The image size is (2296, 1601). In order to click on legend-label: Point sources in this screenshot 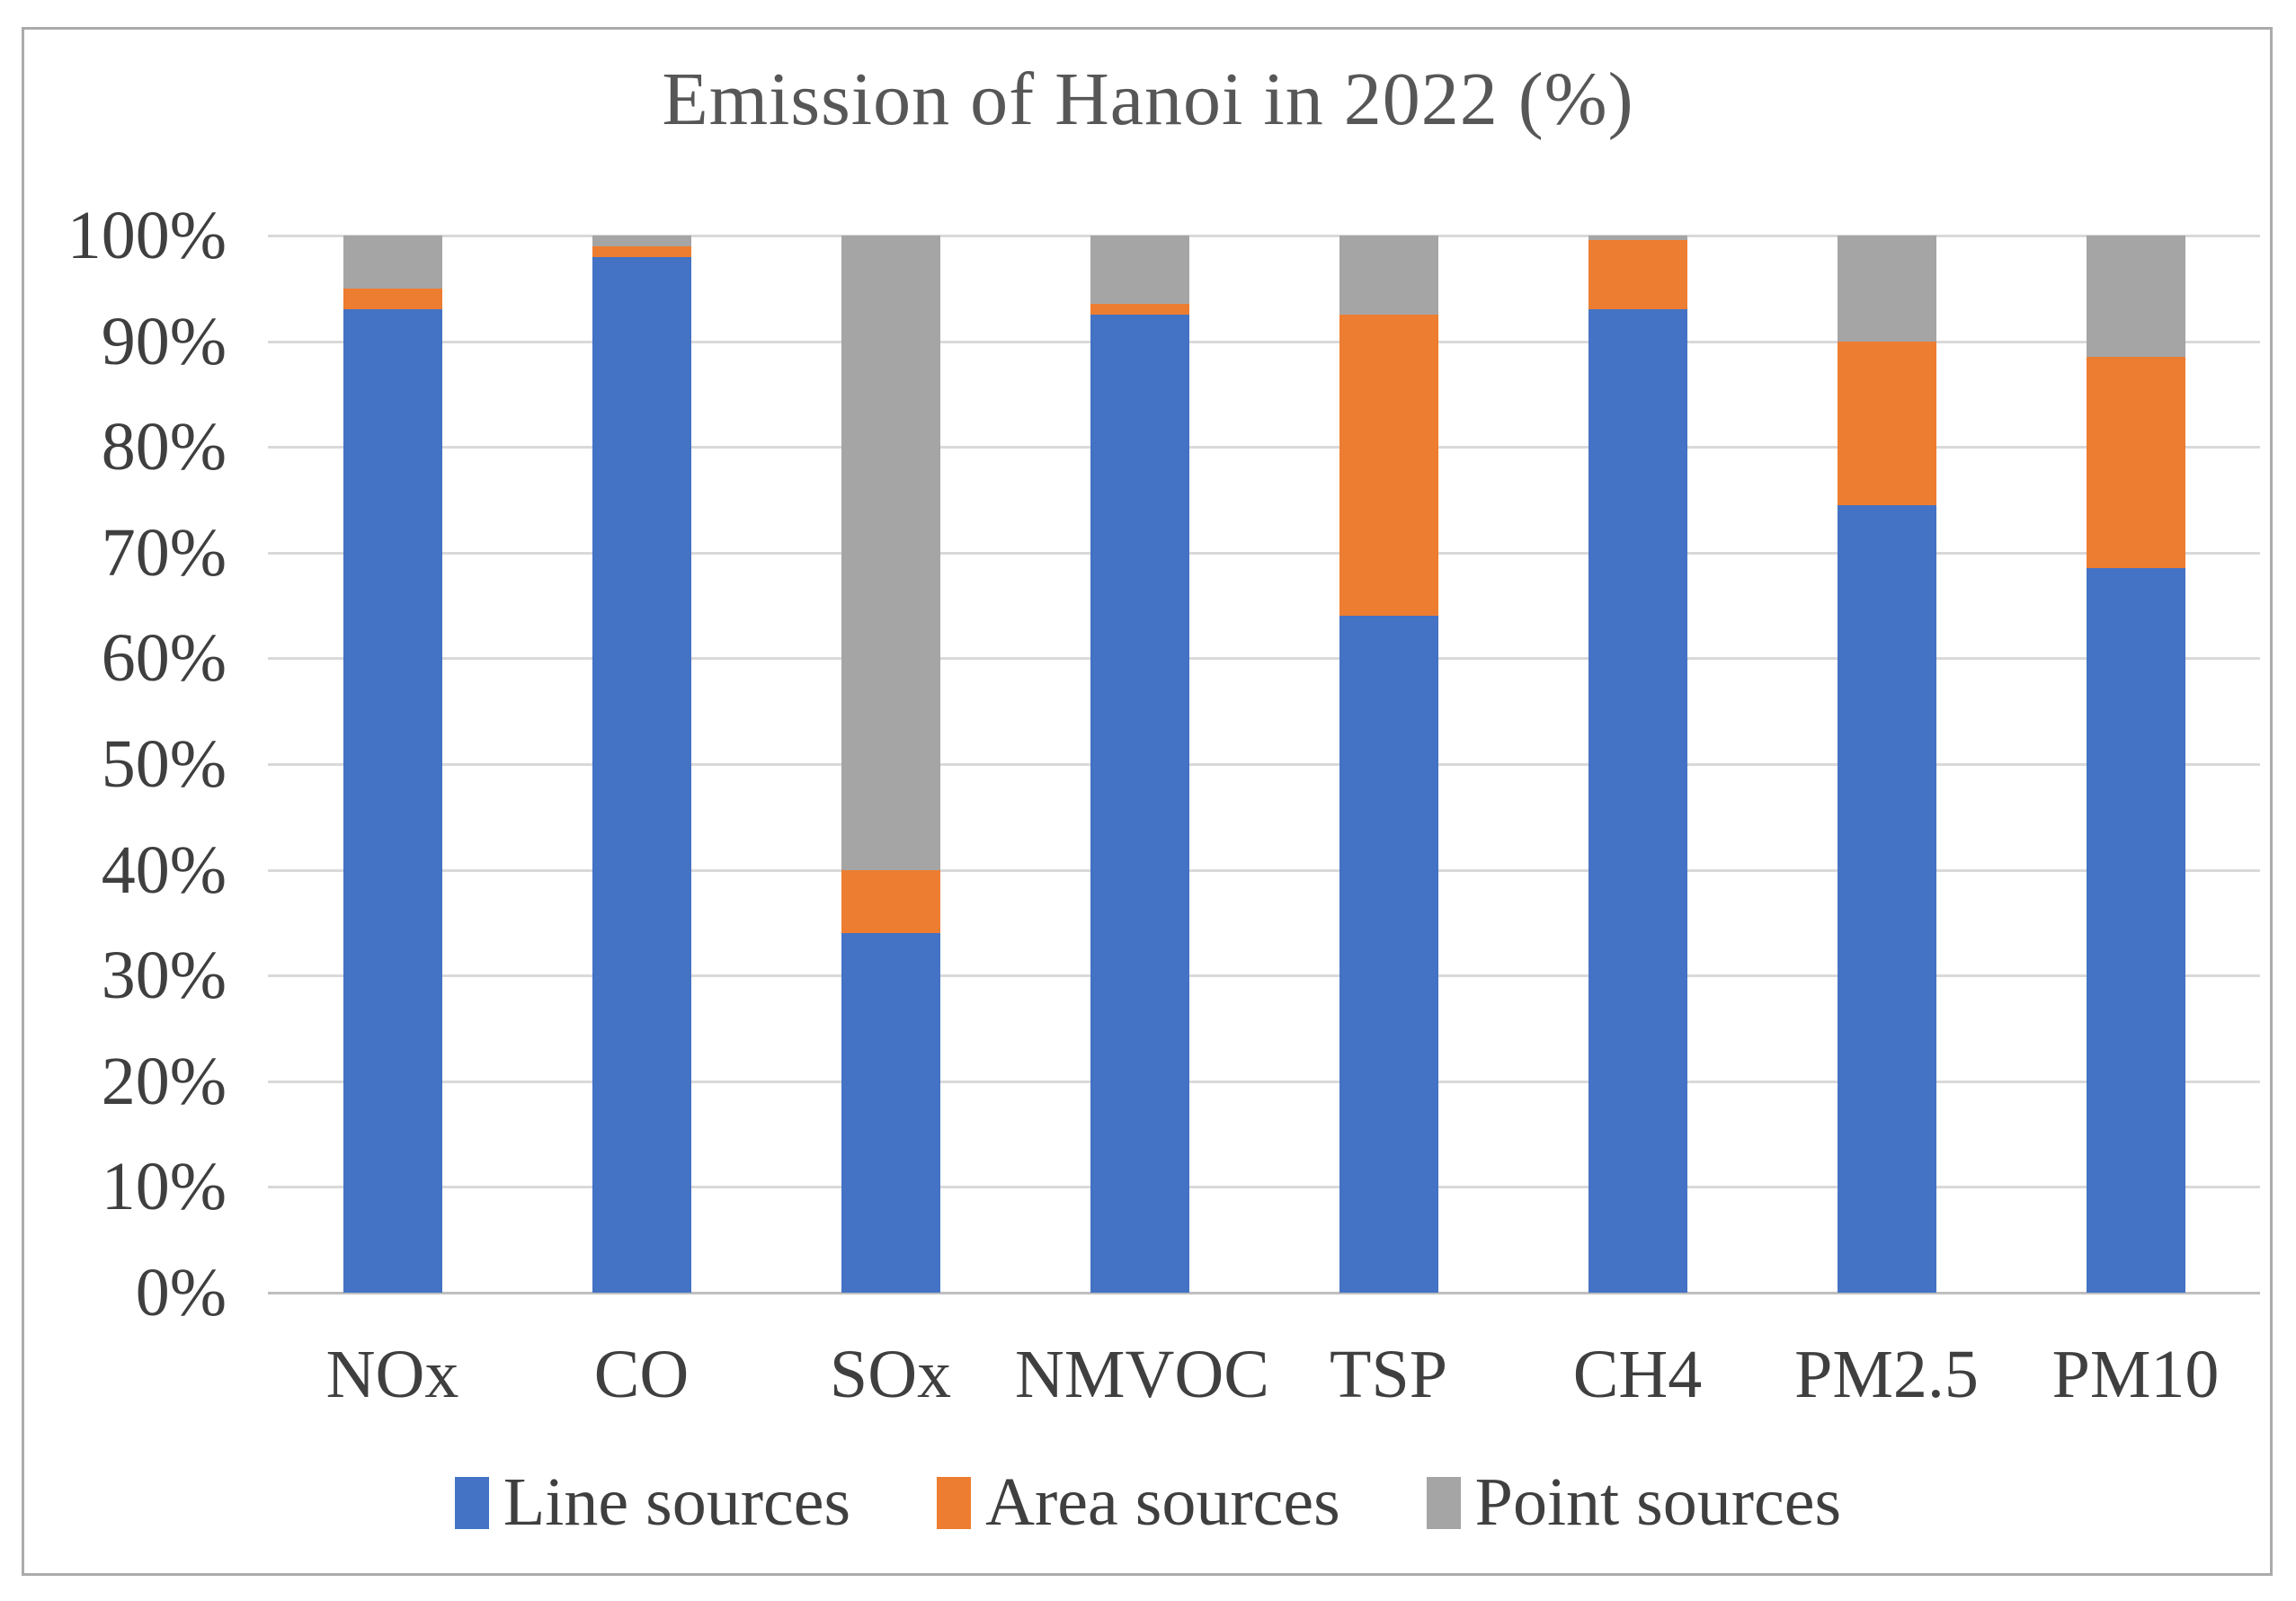, I will do `click(1658, 1502)`.